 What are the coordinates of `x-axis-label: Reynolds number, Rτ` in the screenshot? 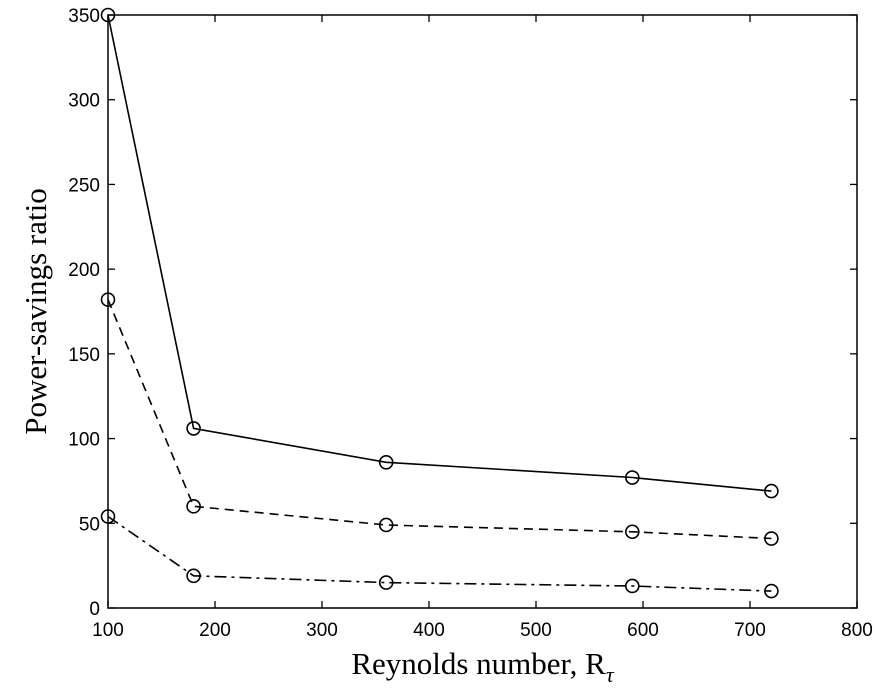 It's located at (483, 666).